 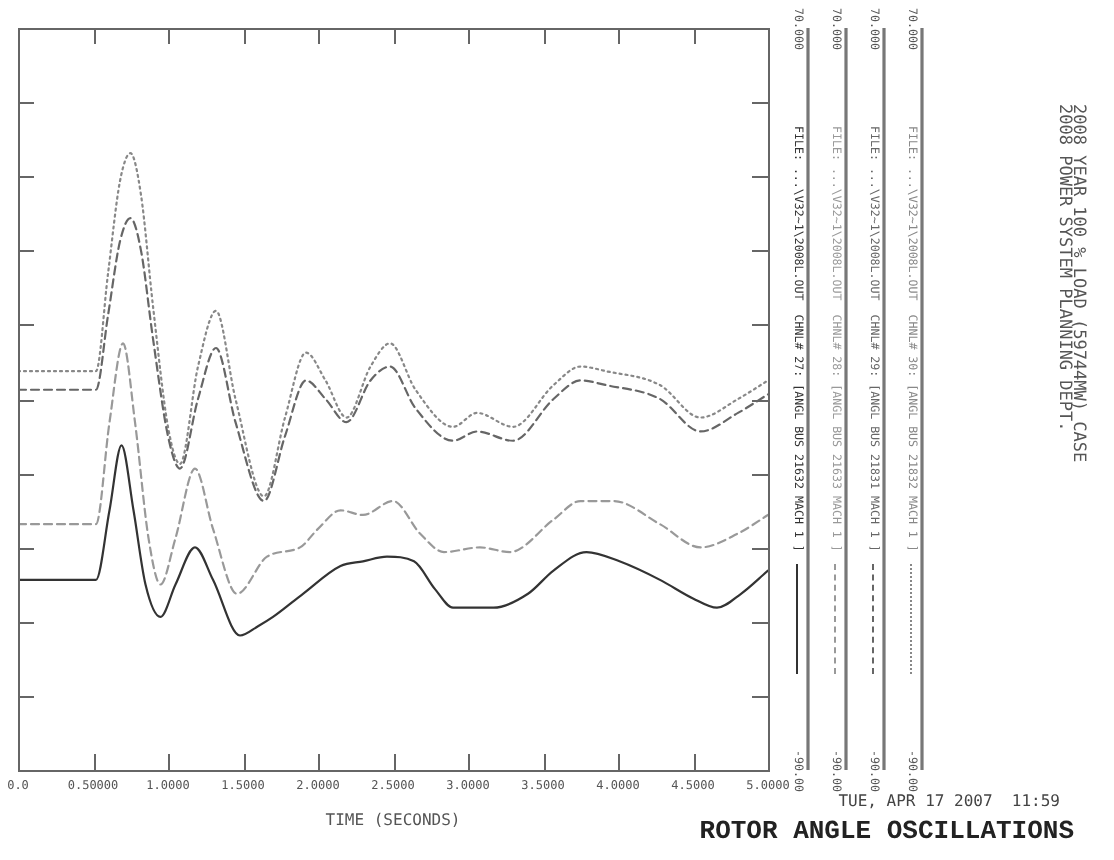 I want to click on text: TUE, APR 17 2007 11:59, so click(x=949, y=801).